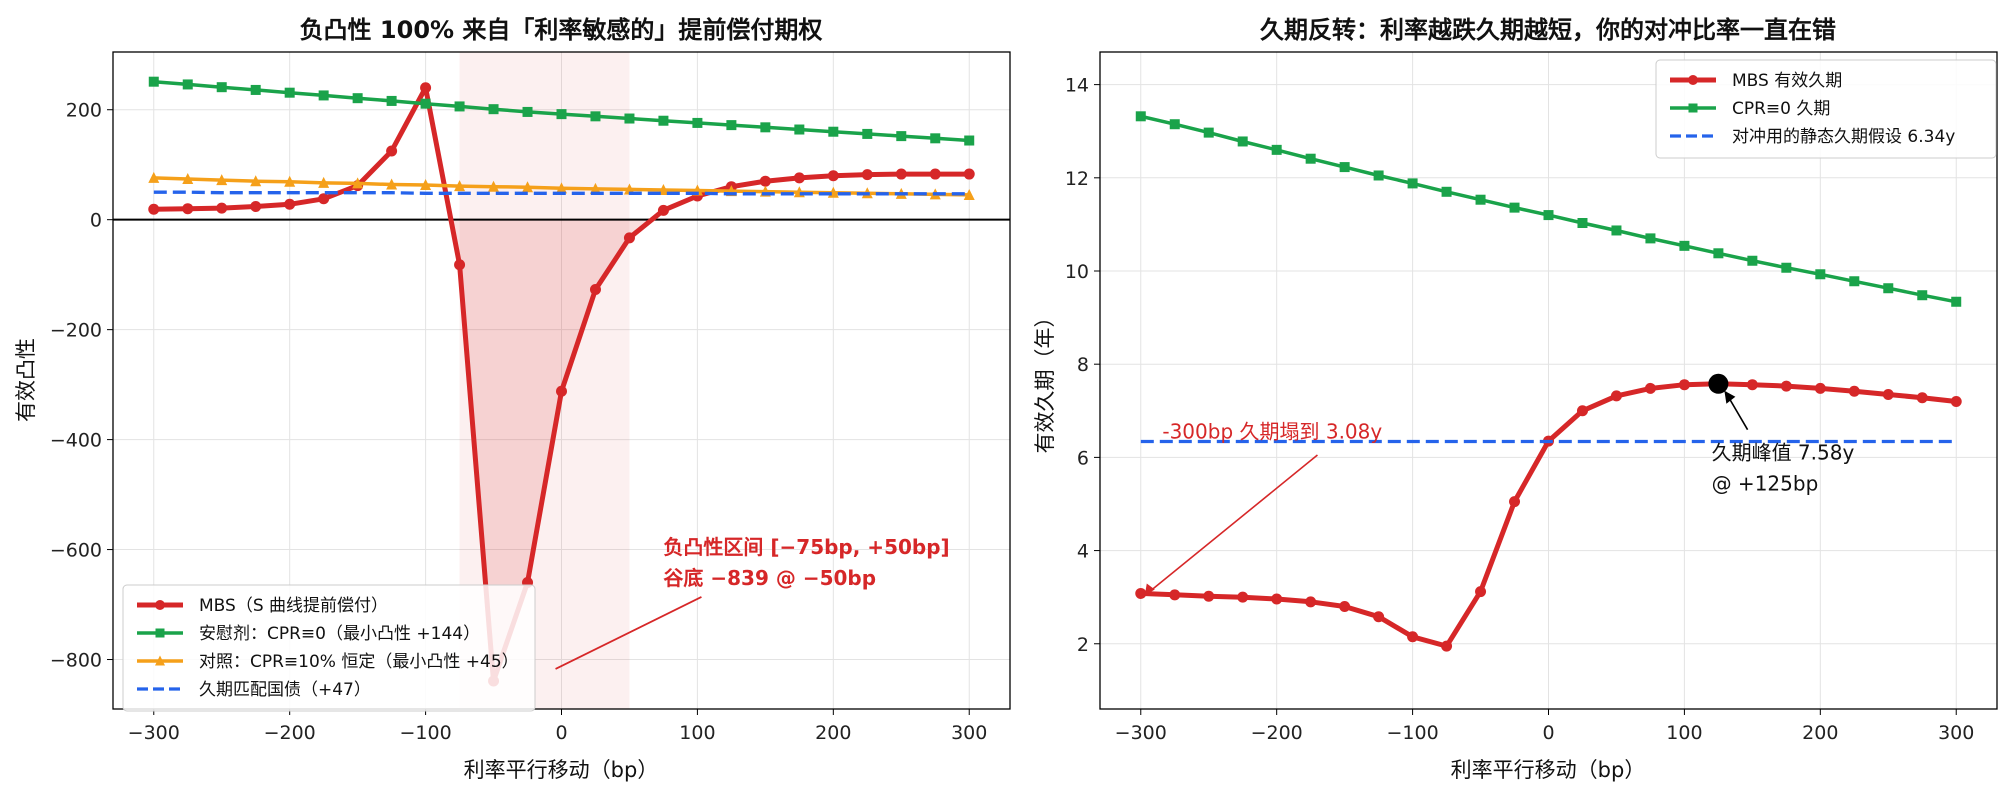 This screenshot has width=2010, height=795. What do you see at coordinates (1077, 272) in the screenshot?
I see `y-tick-label: 10` at bounding box center [1077, 272].